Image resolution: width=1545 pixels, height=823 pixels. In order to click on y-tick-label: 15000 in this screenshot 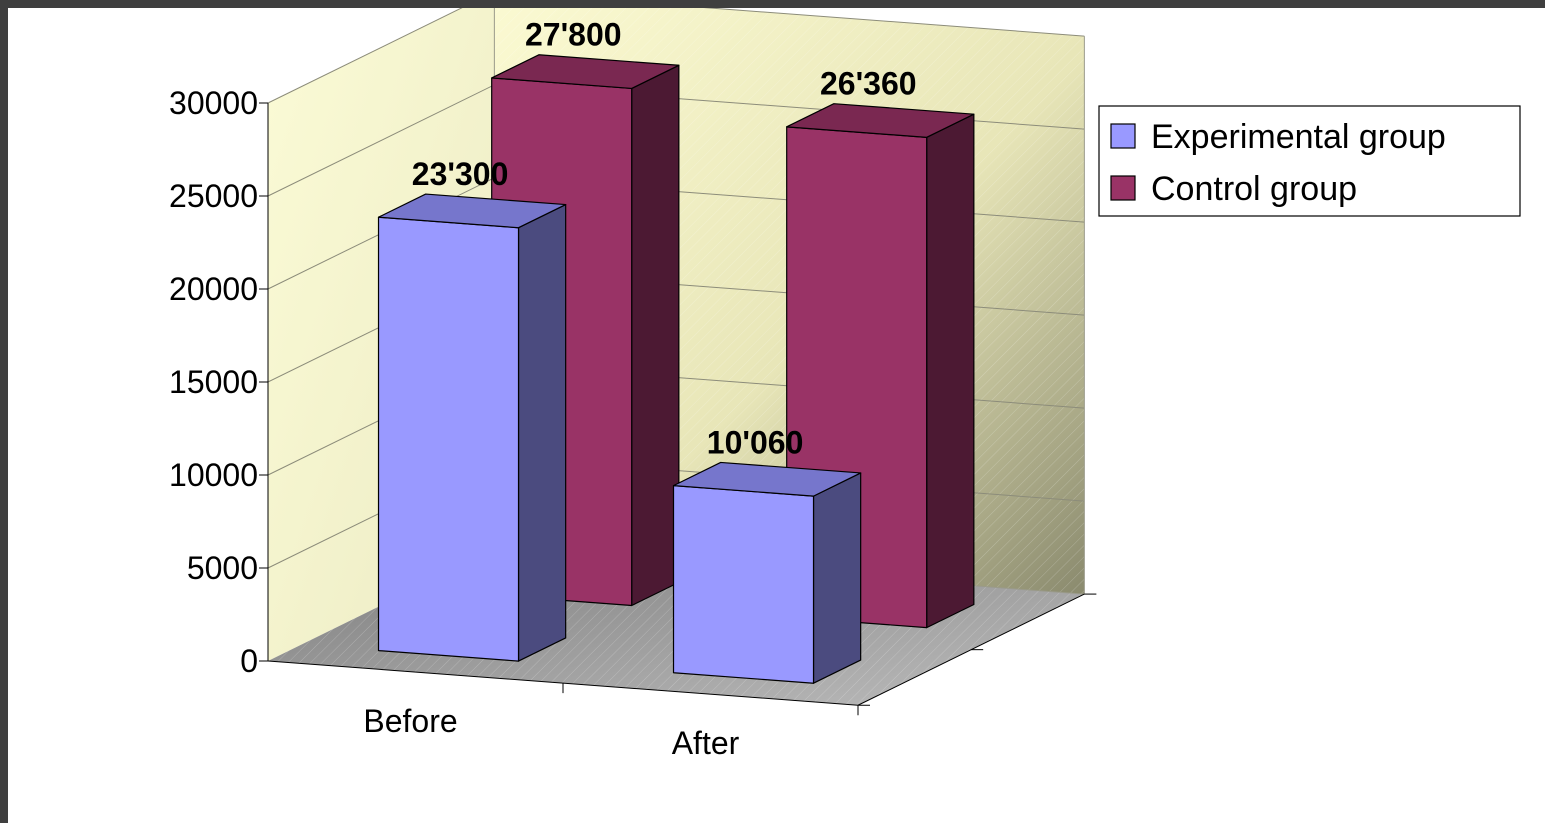, I will do `click(213, 382)`.